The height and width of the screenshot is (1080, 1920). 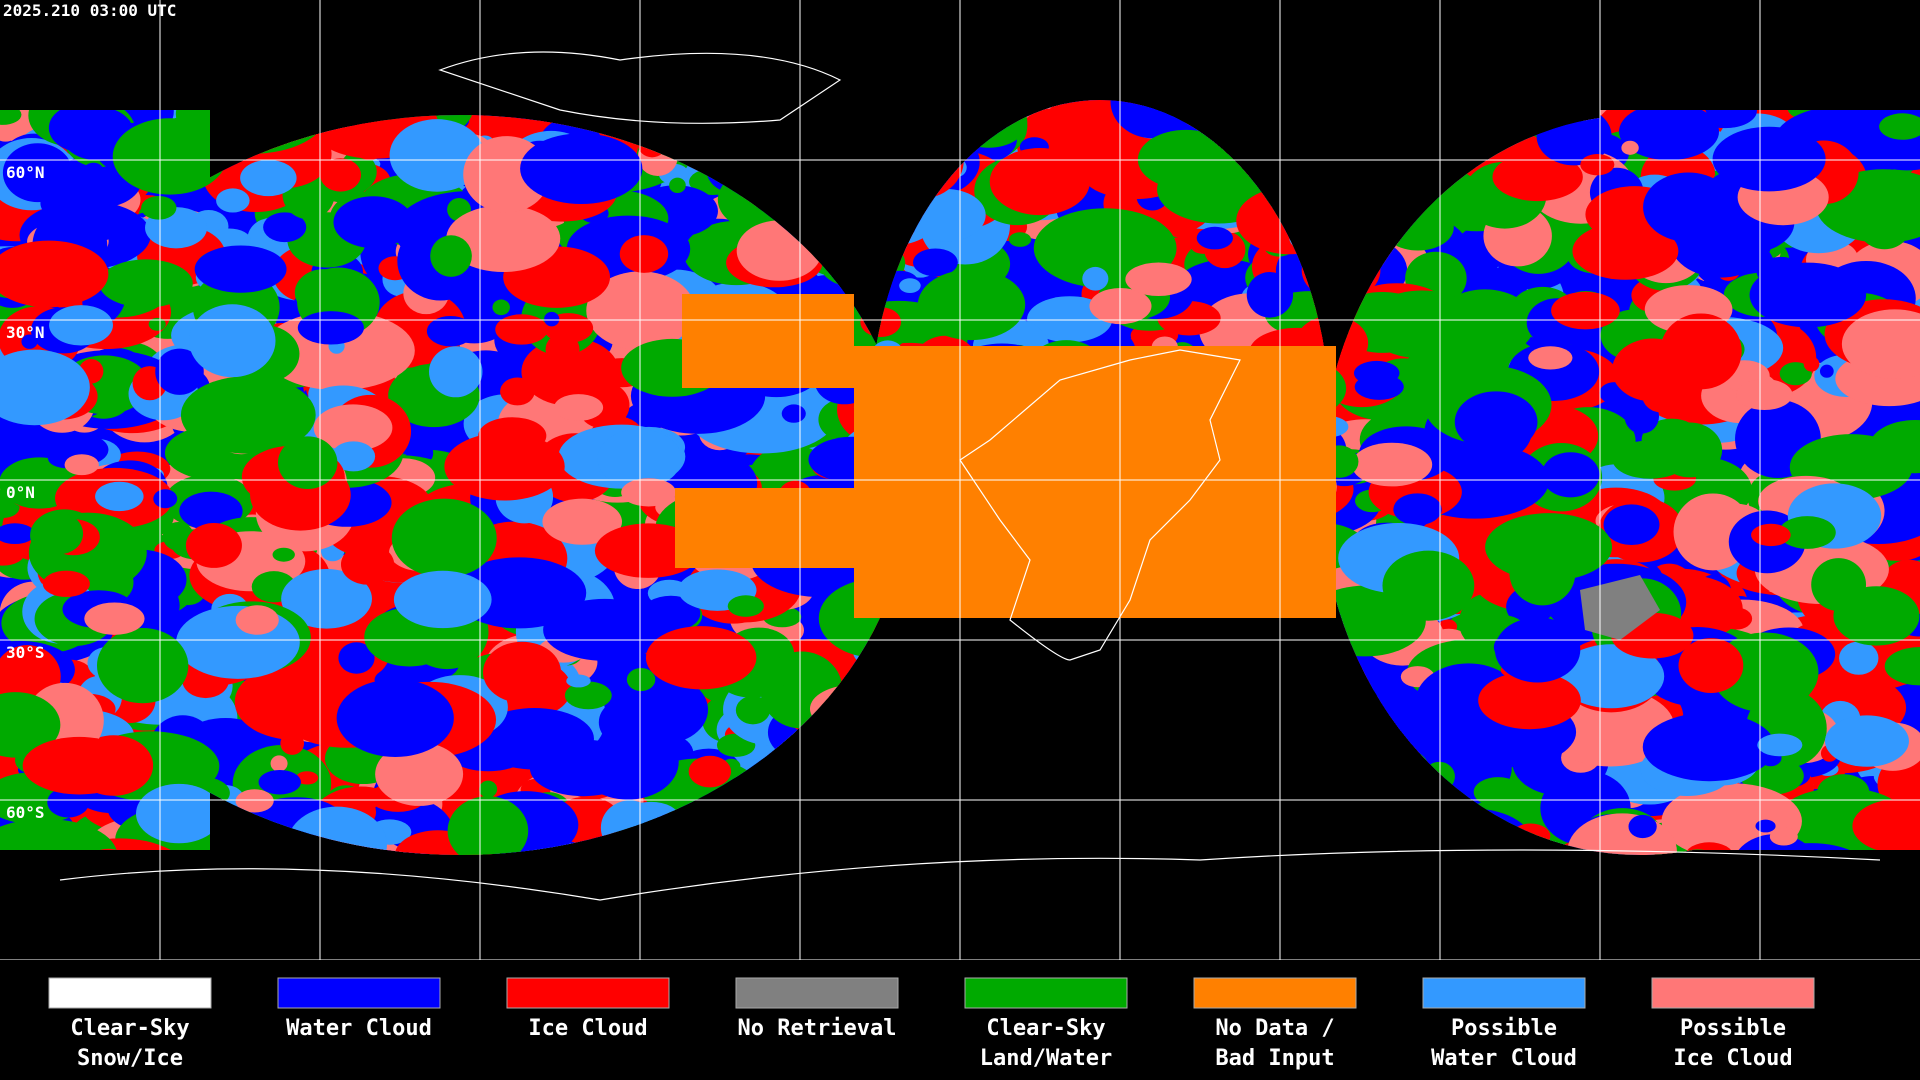 I want to click on lat-label: 30°S, so click(x=25, y=652).